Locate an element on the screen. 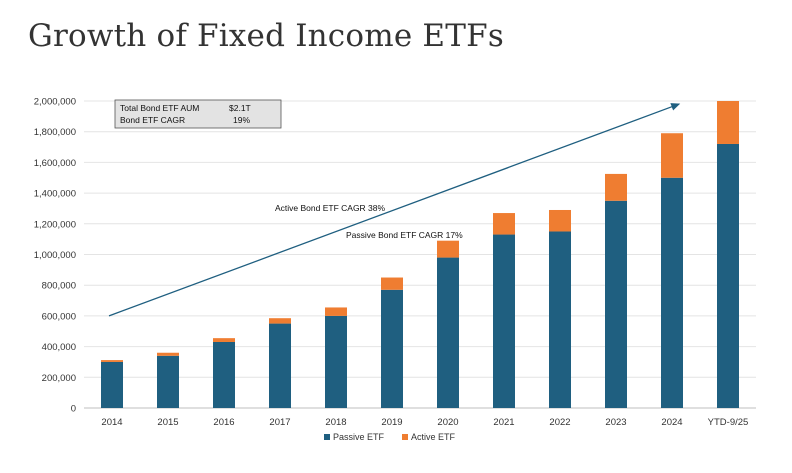 The height and width of the screenshot is (473, 792). legend-swatch-passive is located at coordinates (327, 437).